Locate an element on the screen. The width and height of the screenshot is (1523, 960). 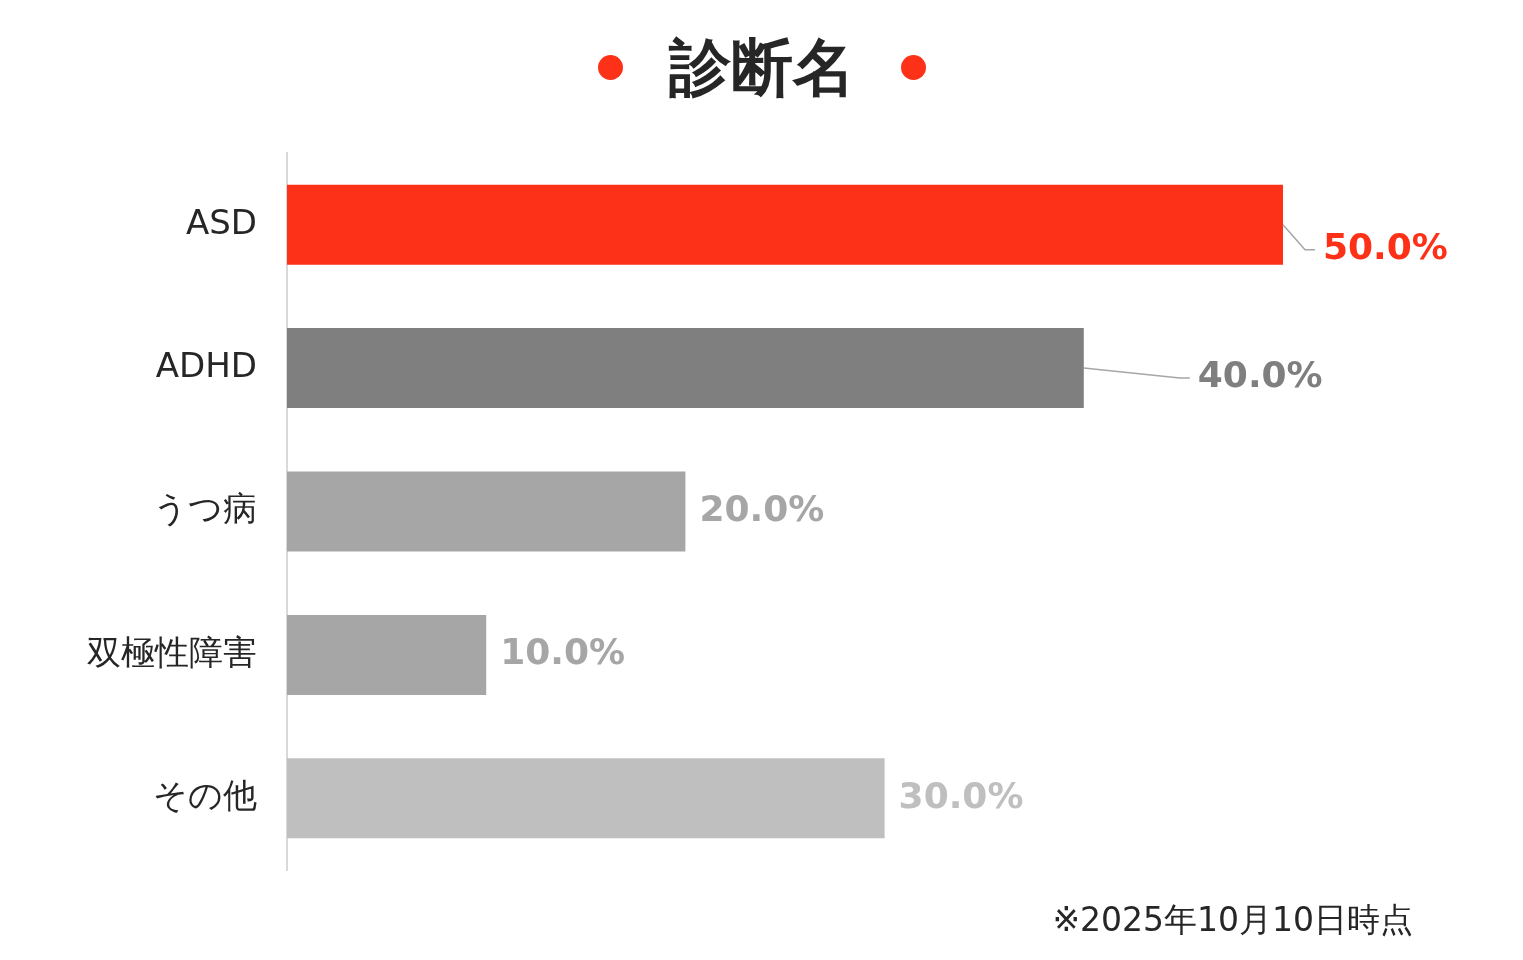
y-tick-label: 双極性障害 is located at coordinates (172, 651).